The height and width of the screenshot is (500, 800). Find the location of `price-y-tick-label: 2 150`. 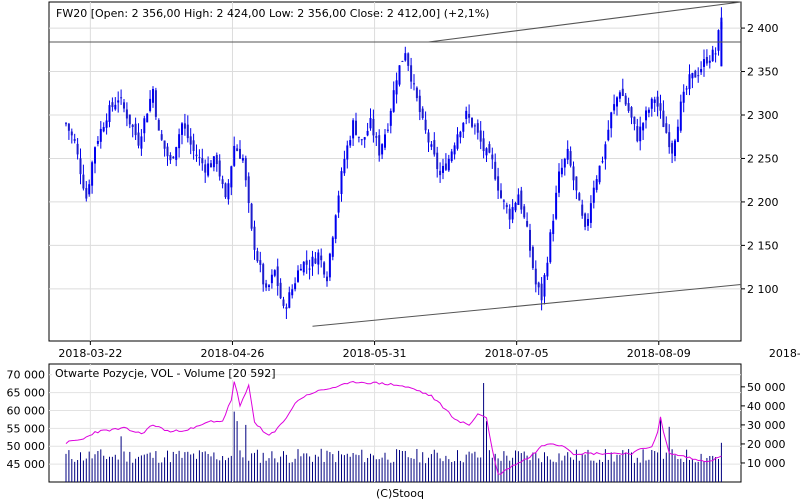

price-y-tick-label: 2 150 is located at coordinates (763, 245).